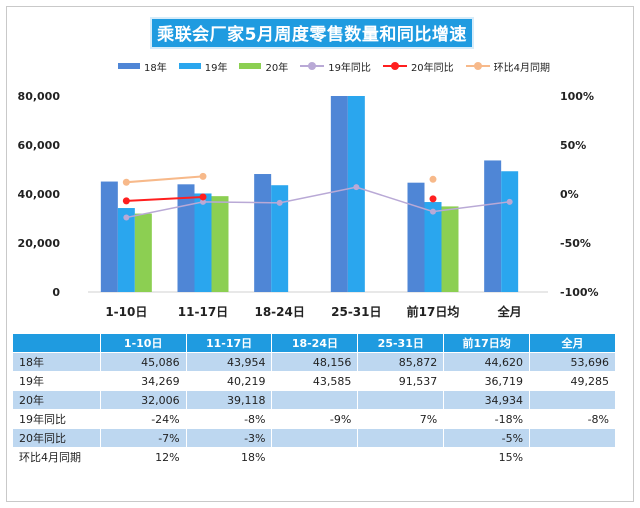 The image size is (640, 508). What do you see at coordinates (56, 292) in the screenshot?
I see `y-left-tick-label: 0` at bounding box center [56, 292].